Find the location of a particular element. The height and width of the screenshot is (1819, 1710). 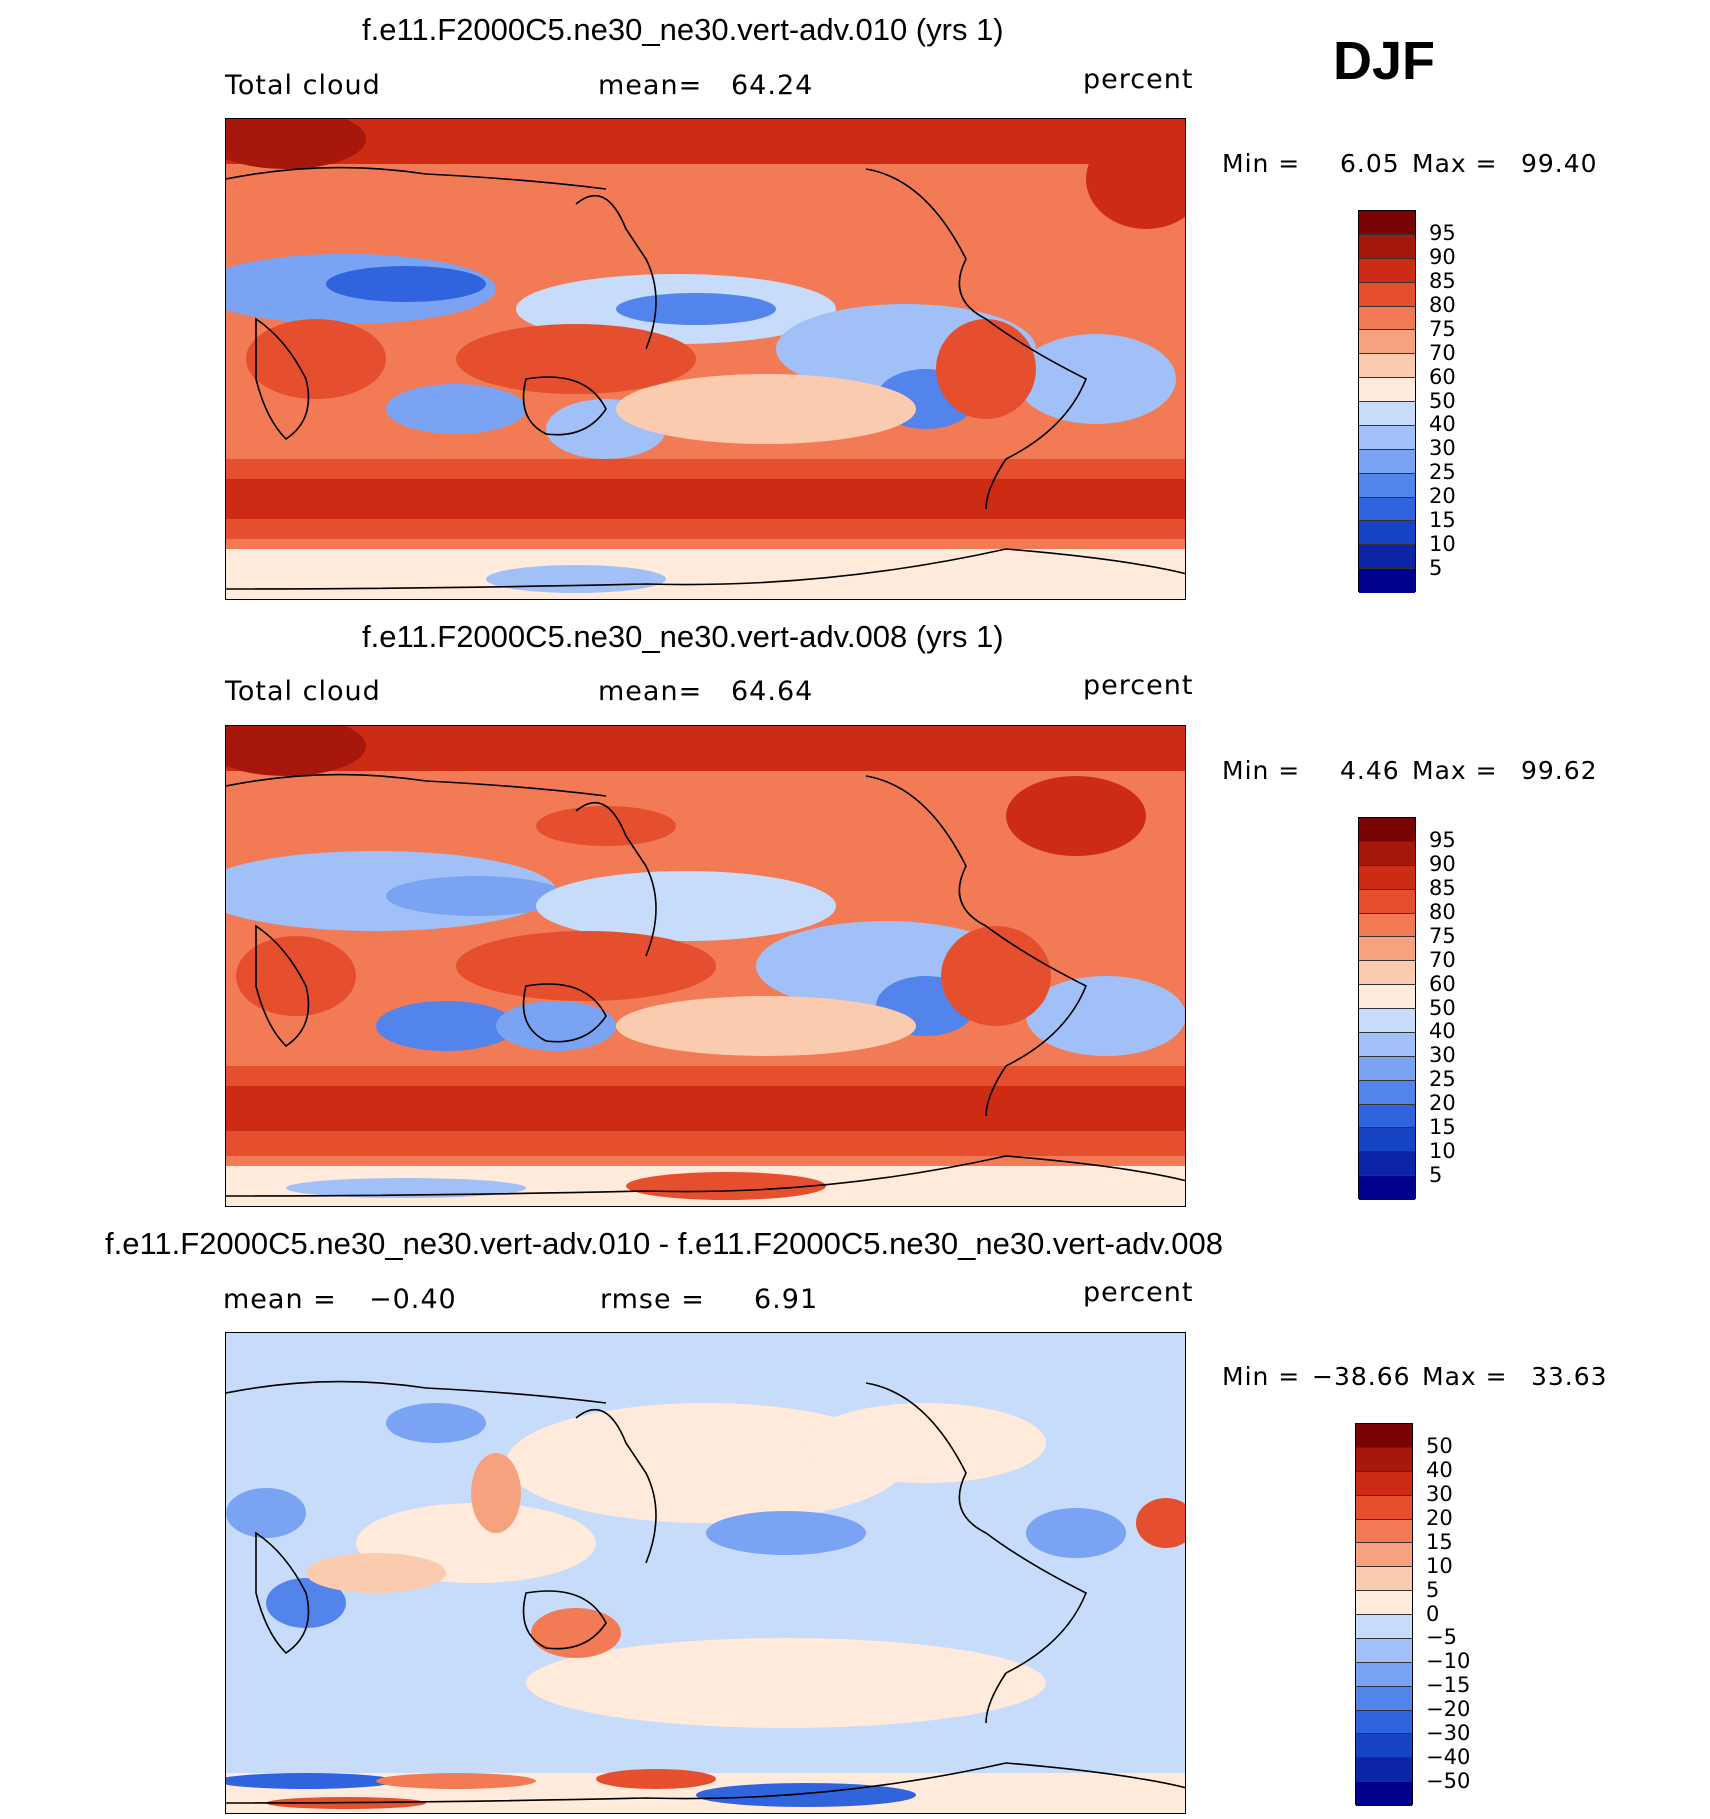

panel2-variable-label: Total cloud is located at coordinates (303, 691).